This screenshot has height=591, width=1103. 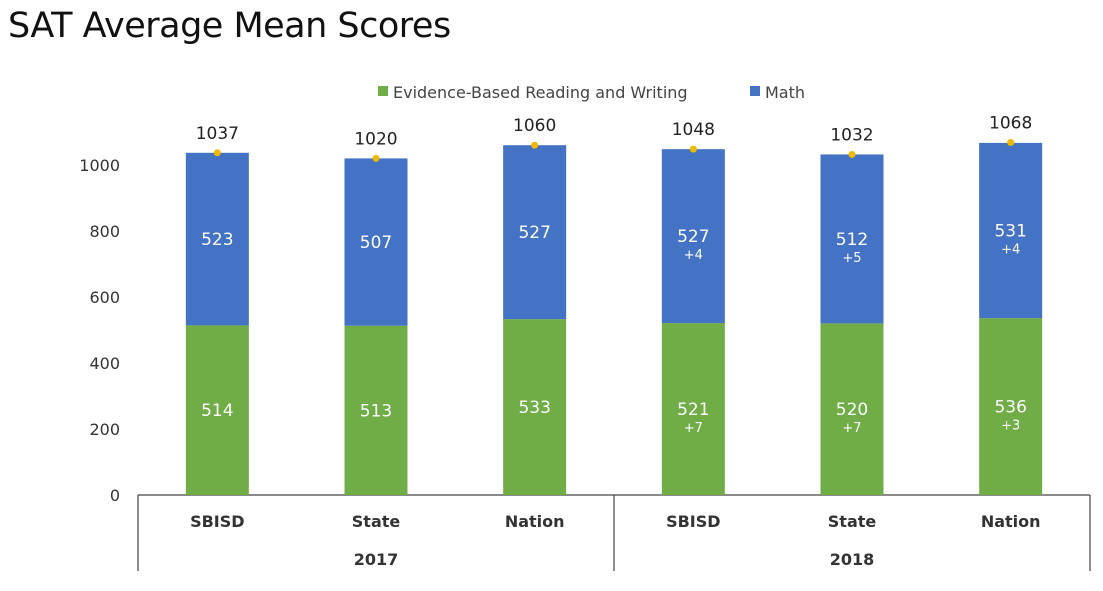 I want to click on data-label: 520, so click(x=852, y=410).